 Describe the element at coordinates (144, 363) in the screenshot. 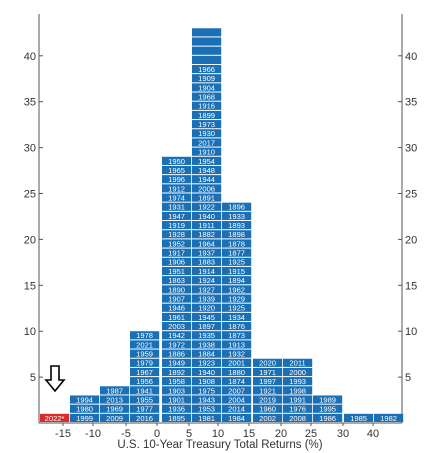

I see `year-label: 1979` at that location.